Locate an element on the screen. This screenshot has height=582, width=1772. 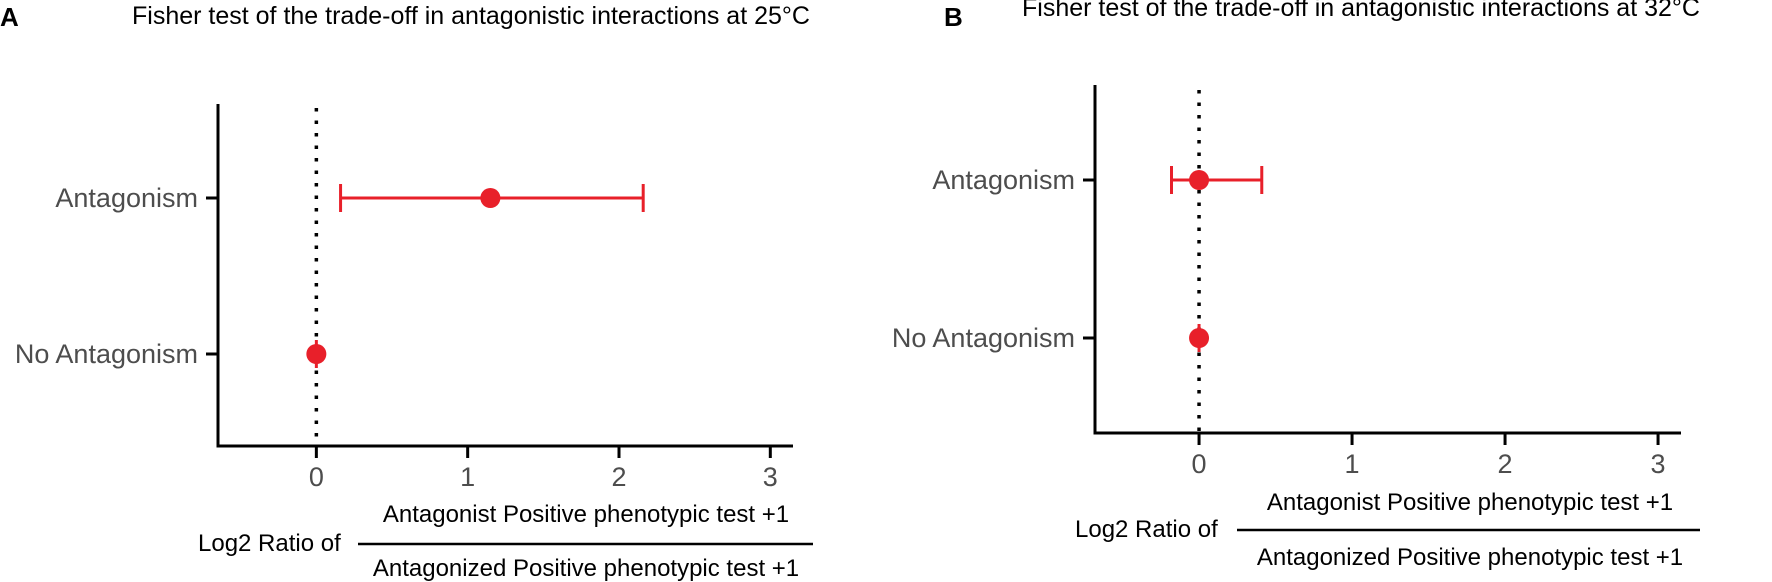
panel-a-letter: A is located at coordinates (9, 17).